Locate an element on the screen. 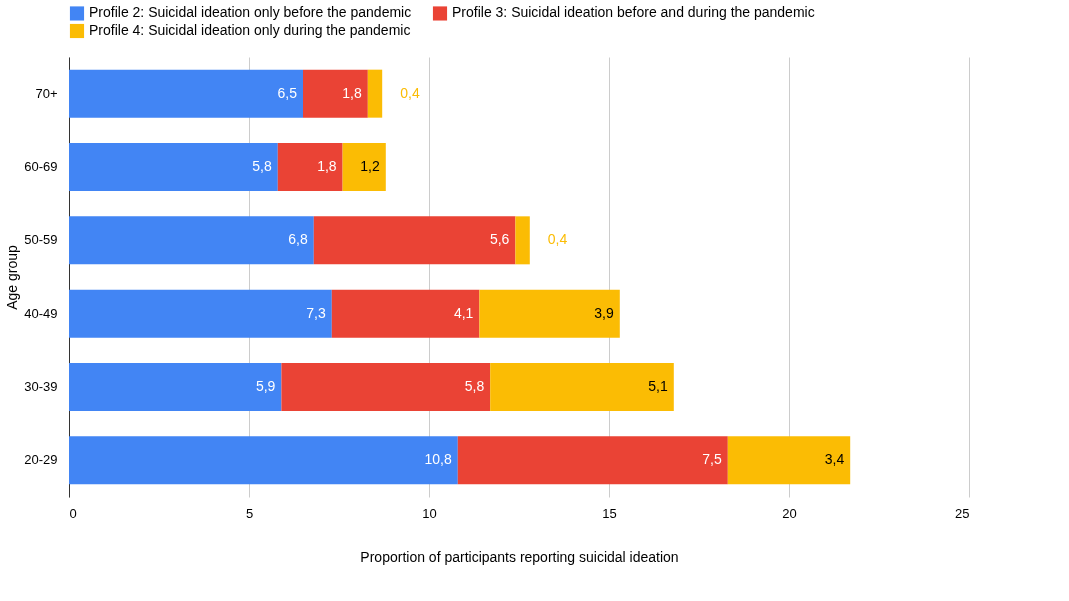 Image resolution: width=1069 pixels, height=601 pixels. data-label: 7,3 is located at coordinates (316, 312).